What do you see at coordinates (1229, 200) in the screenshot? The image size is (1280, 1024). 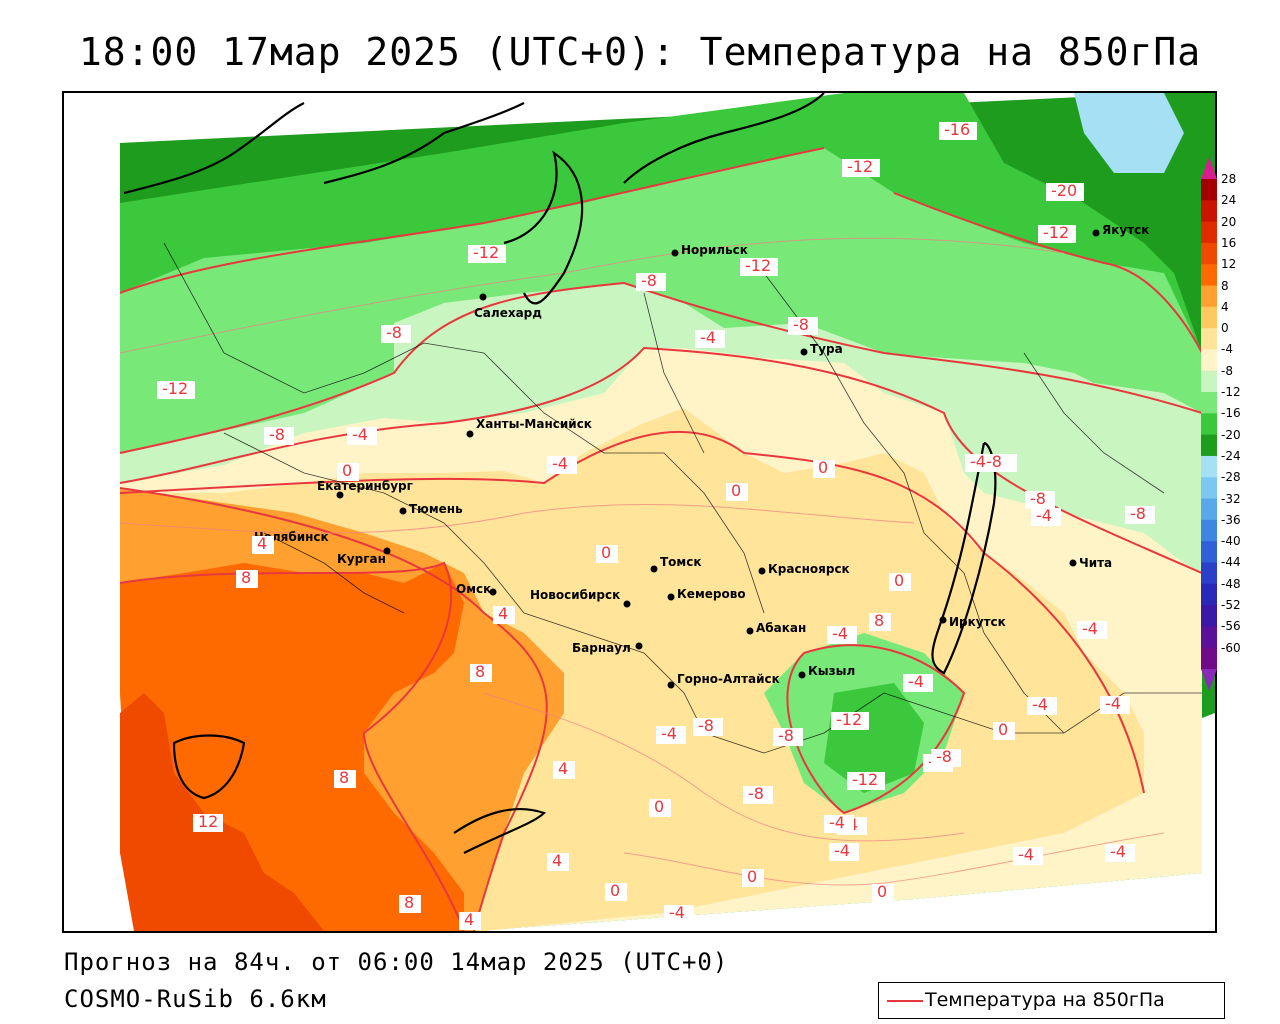 I see `colorbar-tick-label: 24` at bounding box center [1229, 200].